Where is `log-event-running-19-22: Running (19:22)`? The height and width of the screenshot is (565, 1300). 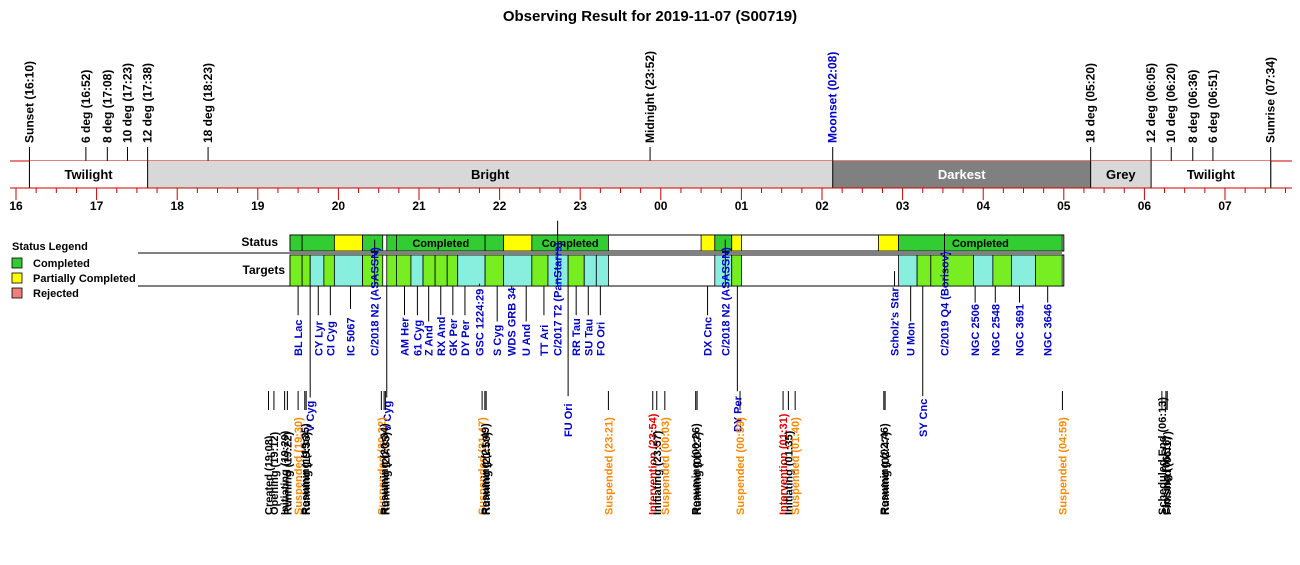 log-event-running-19-22: Running (19:22) is located at coordinates (288, 473).